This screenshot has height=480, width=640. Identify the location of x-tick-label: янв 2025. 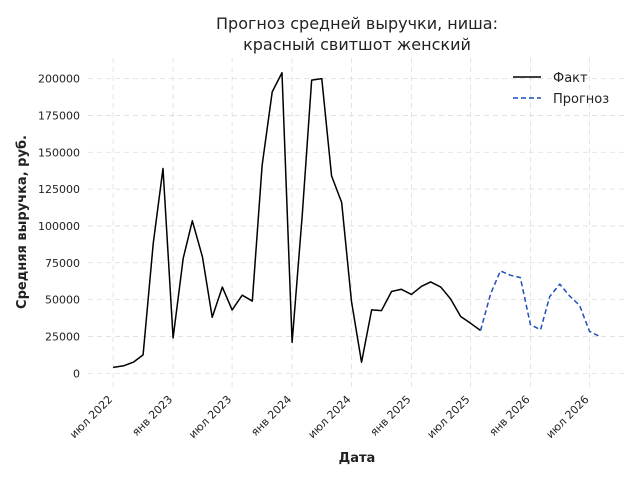
(391, 416).